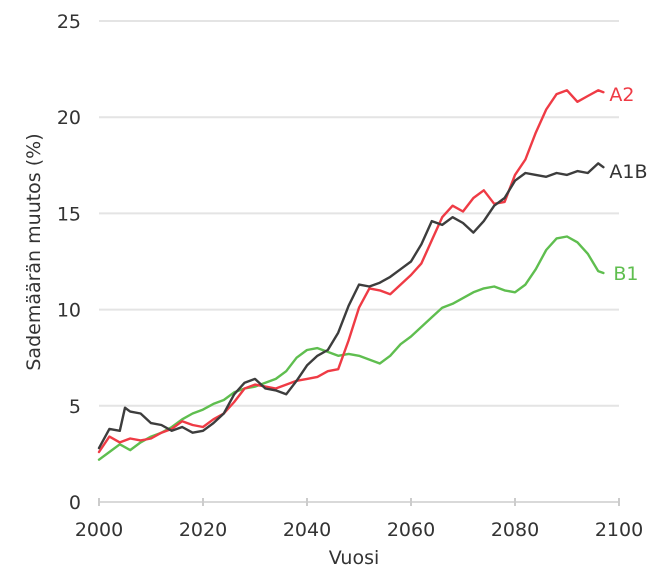 Image resolution: width=667 pixels, height=578 pixels. I want to click on y-axis-ticks: 0 5 10 15 20 25, so click(69, 262).